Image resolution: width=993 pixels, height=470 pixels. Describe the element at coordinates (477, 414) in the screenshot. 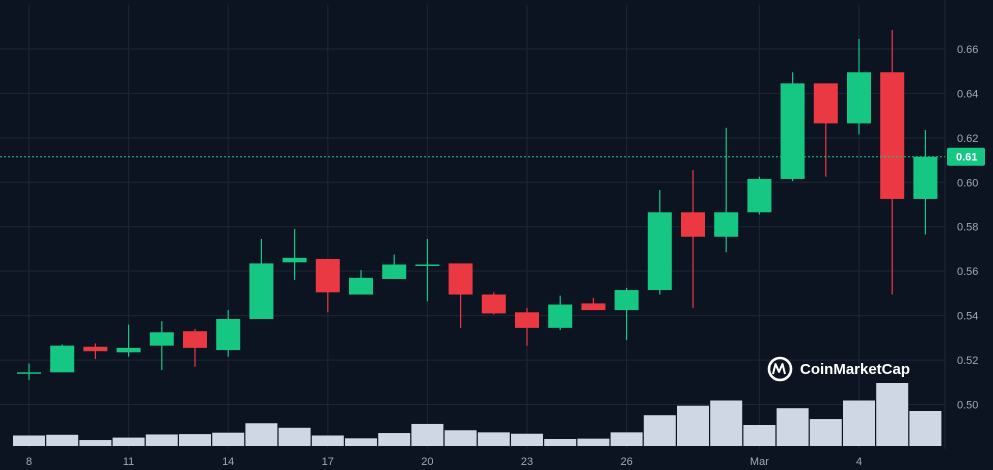

I see `volume-bars` at that location.